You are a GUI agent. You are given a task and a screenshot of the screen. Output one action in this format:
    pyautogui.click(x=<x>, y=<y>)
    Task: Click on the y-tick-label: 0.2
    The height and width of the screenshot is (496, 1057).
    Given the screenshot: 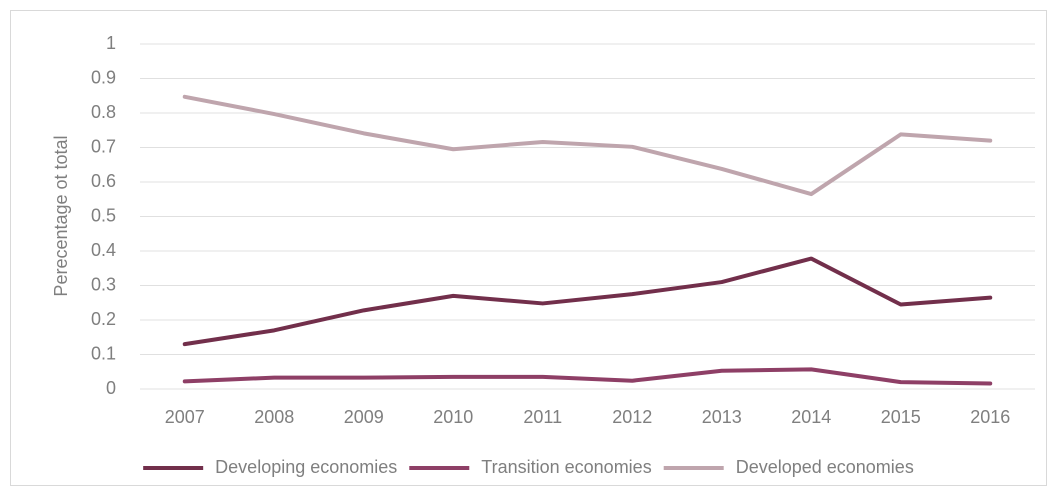 What is the action you would take?
    pyautogui.click(x=103, y=319)
    